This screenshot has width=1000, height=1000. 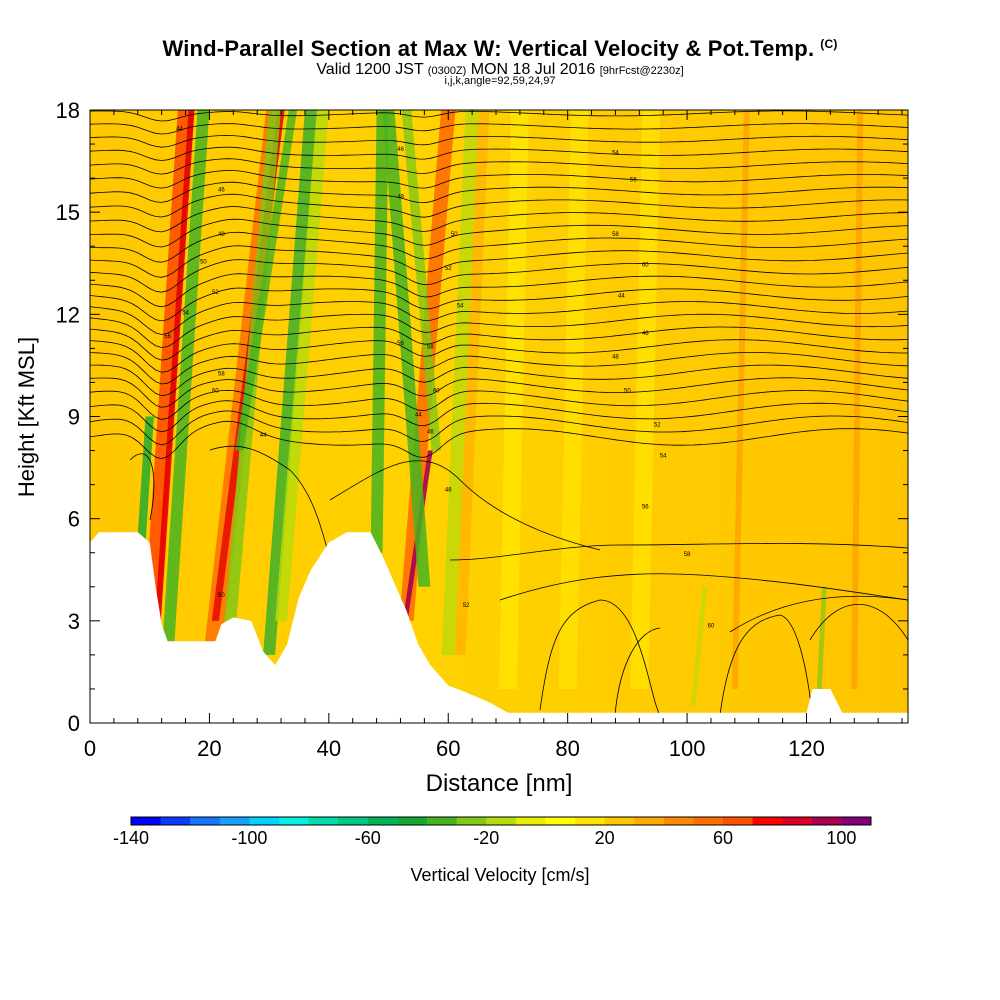 What do you see at coordinates (68, 314) in the screenshot?
I see `y-tick-label: 12` at bounding box center [68, 314].